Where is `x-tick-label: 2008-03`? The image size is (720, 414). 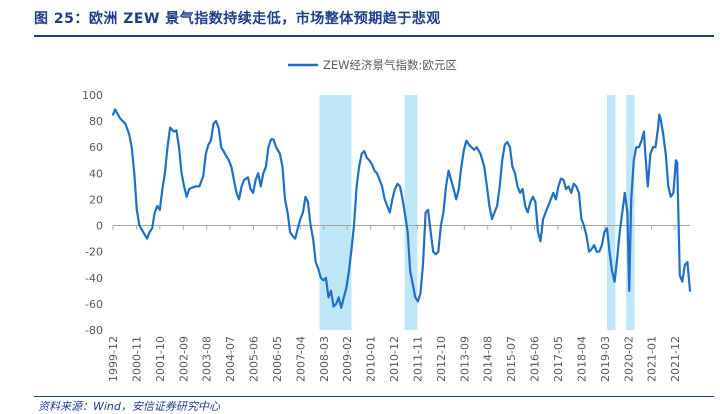
x-tick-label: 2008-03 is located at coordinates (324, 359).